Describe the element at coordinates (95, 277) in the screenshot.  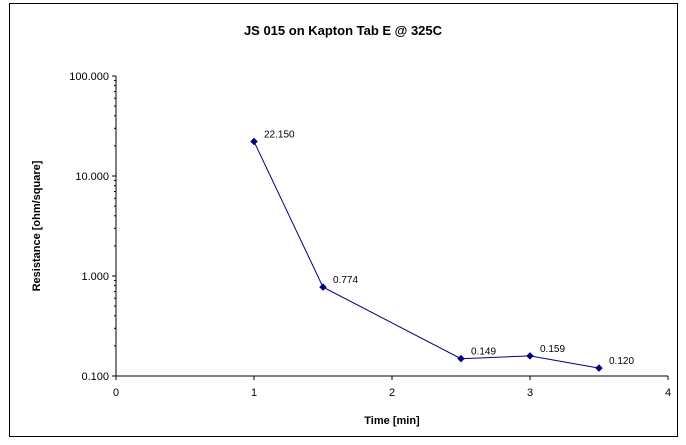
I see `y-tick-label: 1.000` at that location.